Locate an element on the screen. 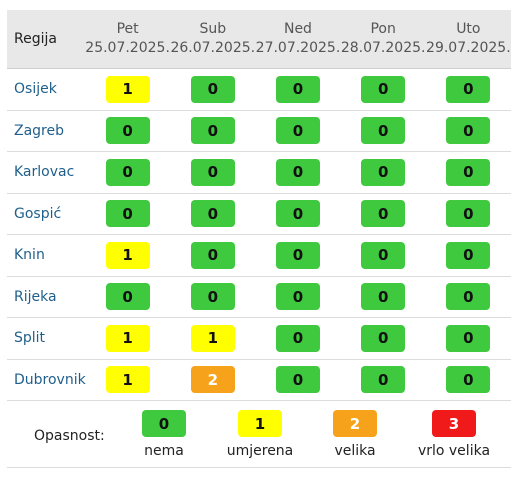 Image resolution: width=522 pixels, height=480 pixels. day-header-2: Ned 27.07.2025. is located at coordinates (298, 39).